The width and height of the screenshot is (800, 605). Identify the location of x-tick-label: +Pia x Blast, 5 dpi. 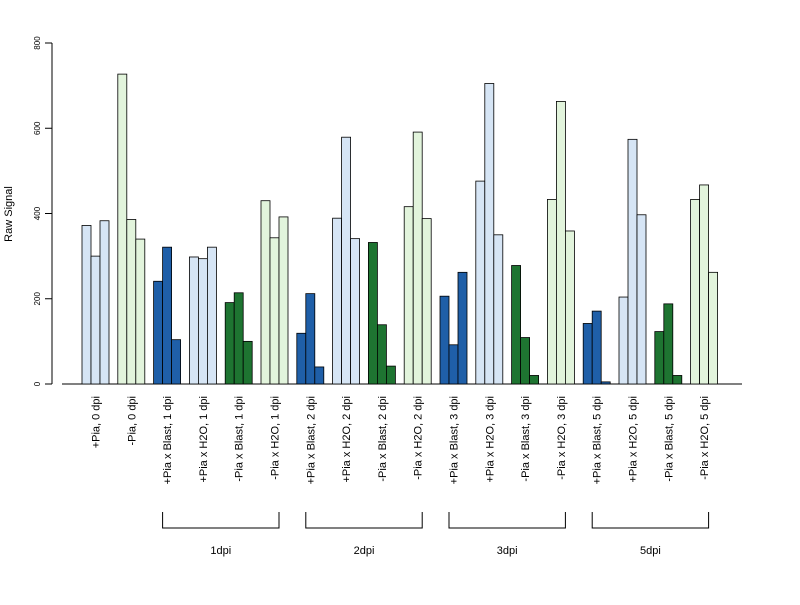
(598, 440).